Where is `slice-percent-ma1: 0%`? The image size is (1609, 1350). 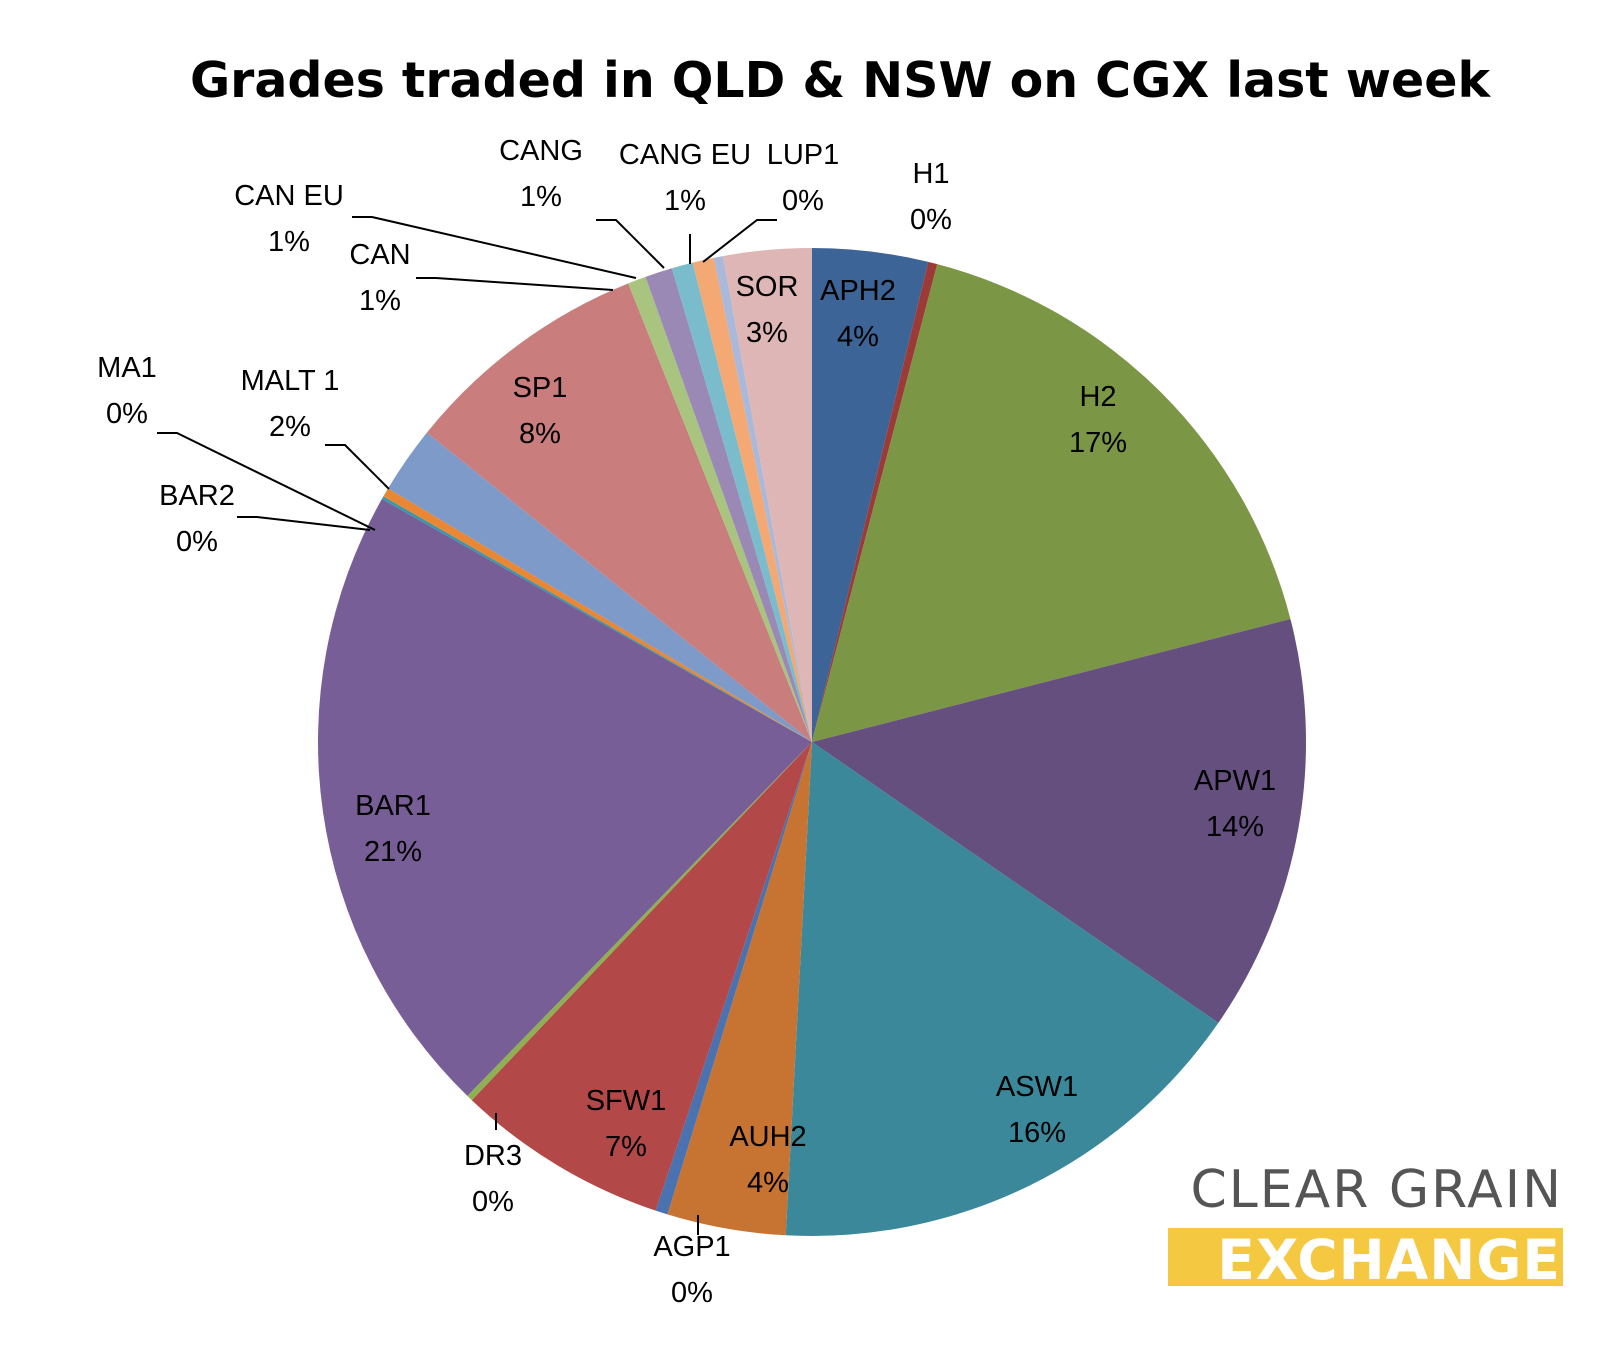
slice-percent-ma1: 0% is located at coordinates (127, 414).